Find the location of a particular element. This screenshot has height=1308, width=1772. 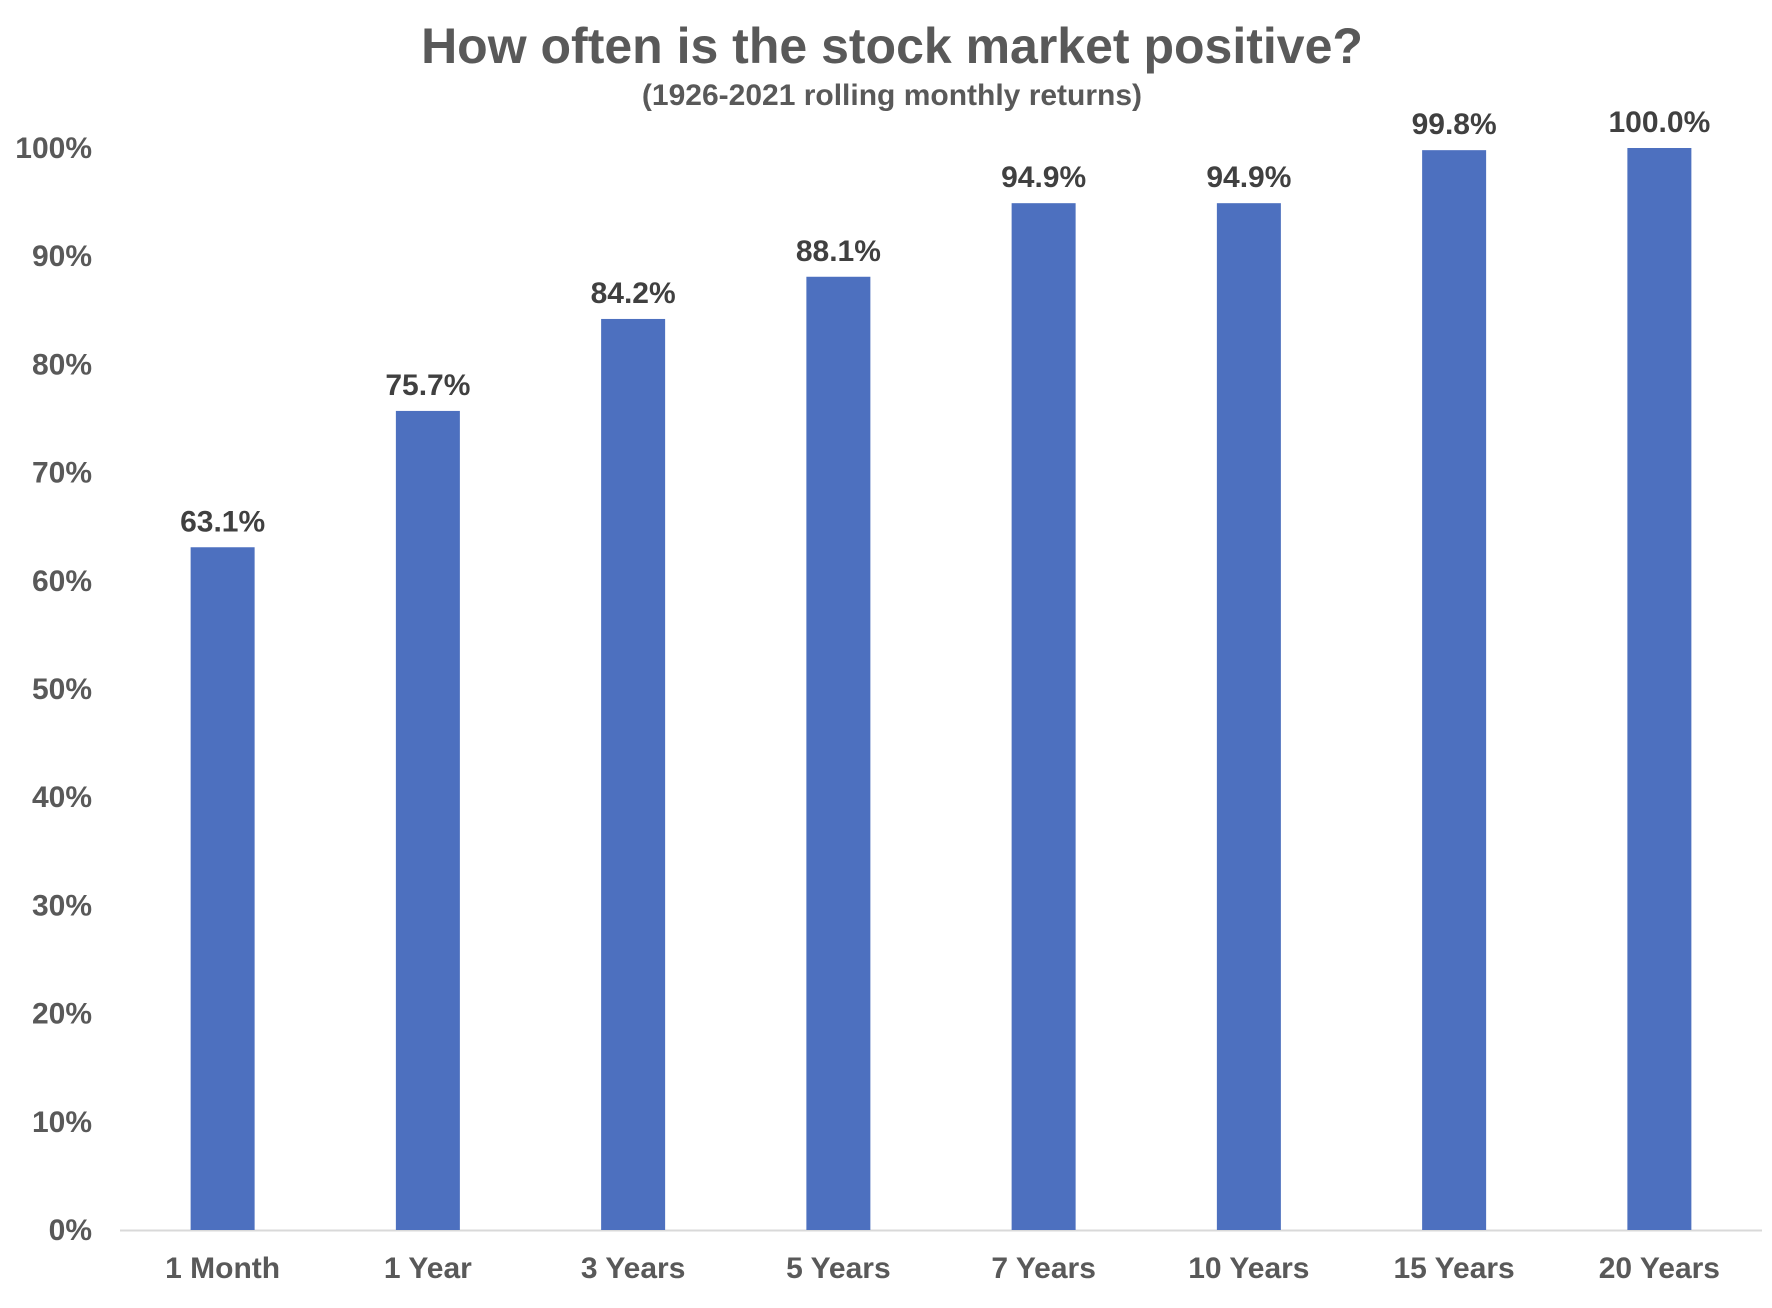

y-tick-label: 40% is located at coordinates (62, 797).